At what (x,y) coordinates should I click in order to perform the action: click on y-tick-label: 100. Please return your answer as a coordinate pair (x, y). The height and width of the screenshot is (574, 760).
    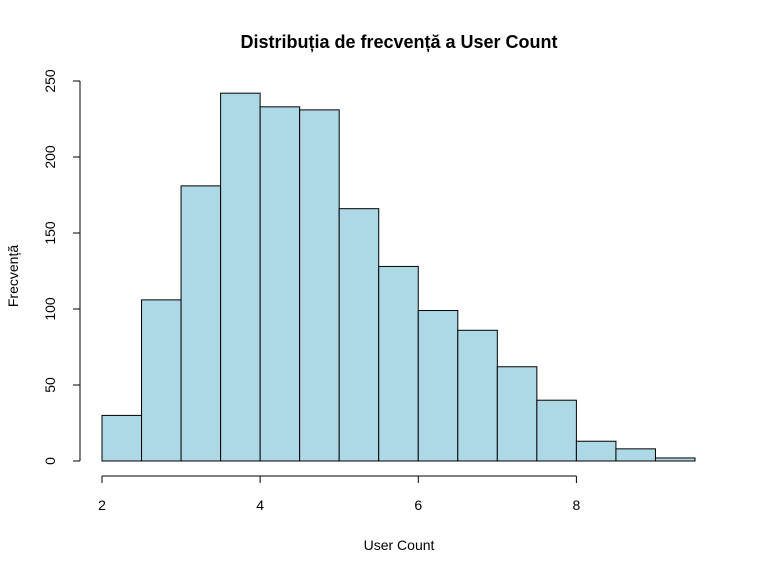
    Looking at the image, I should click on (50, 309).